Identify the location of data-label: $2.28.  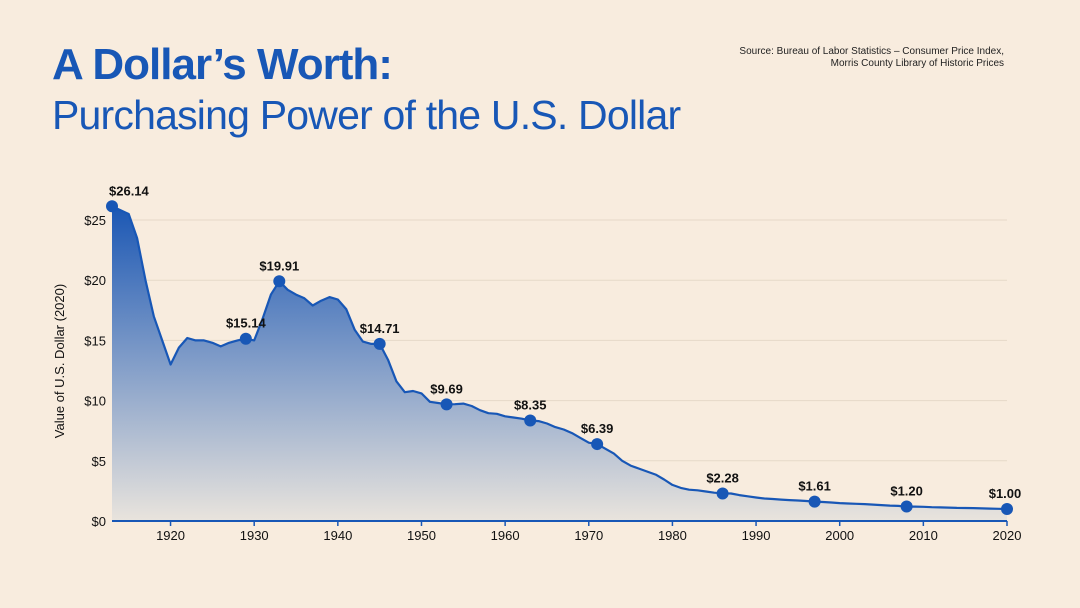
(722, 478).